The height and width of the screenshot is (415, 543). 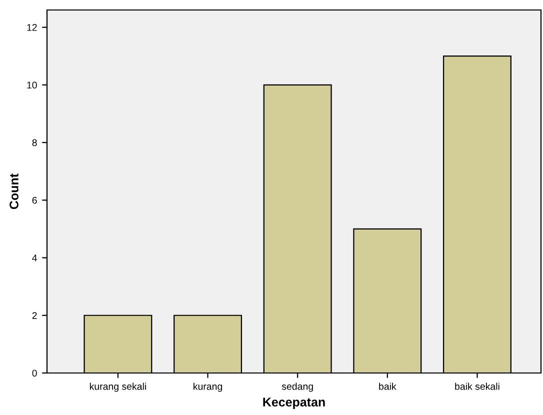 What do you see at coordinates (297, 387) in the screenshot?
I see `x-tick-label: sedang` at bounding box center [297, 387].